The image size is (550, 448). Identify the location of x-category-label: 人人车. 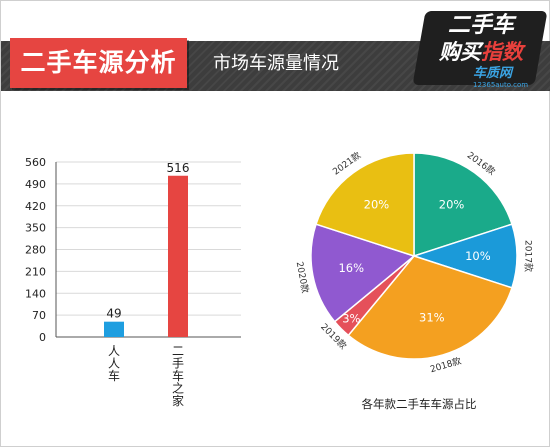
(114, 363).